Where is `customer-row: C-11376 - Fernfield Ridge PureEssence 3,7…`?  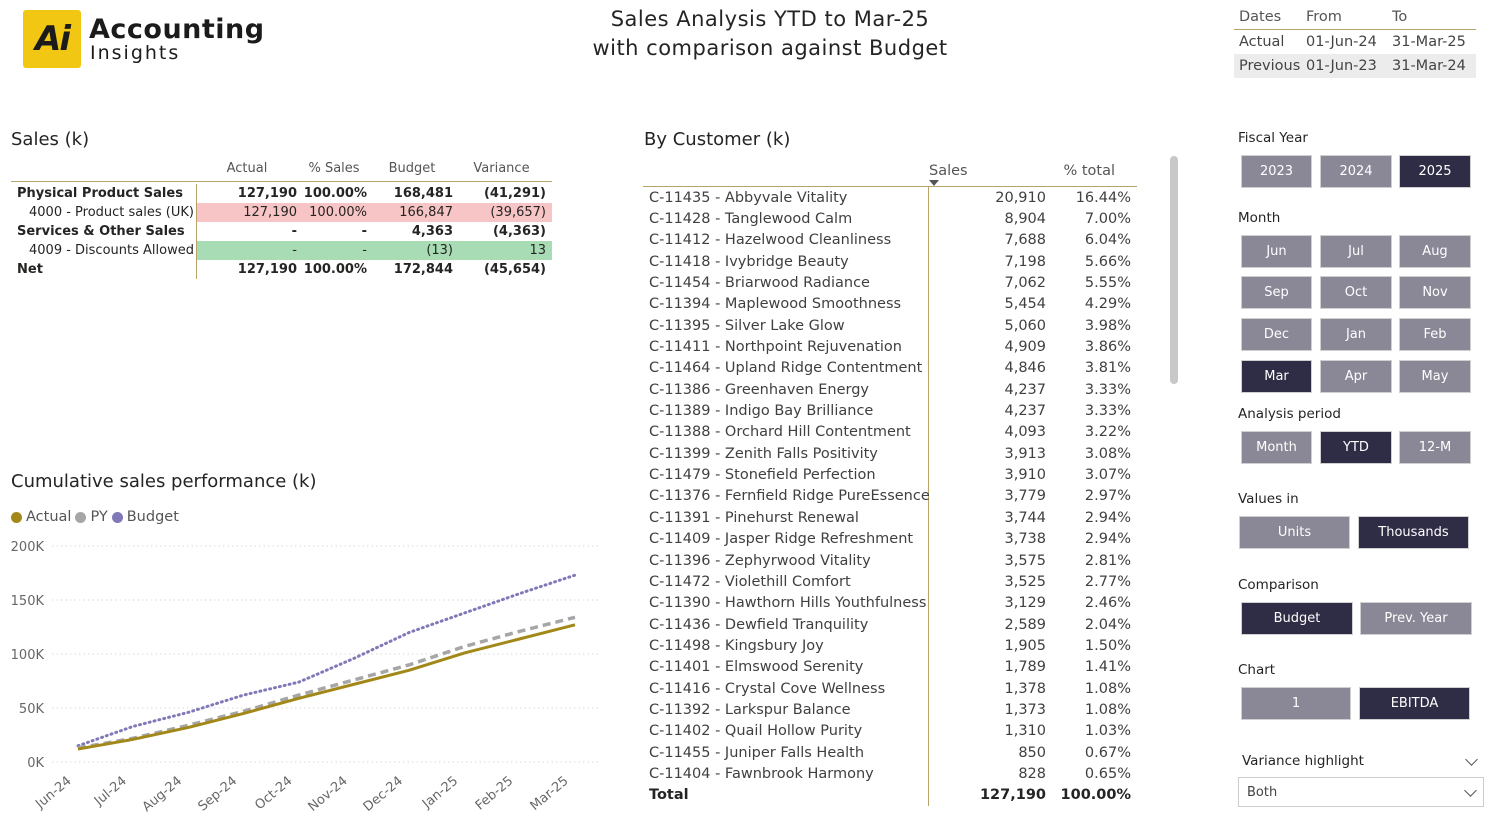
customer-row: C-11376 - Fernfield Ridge PureEssence 3,7… is located at coordinates (890, 496).